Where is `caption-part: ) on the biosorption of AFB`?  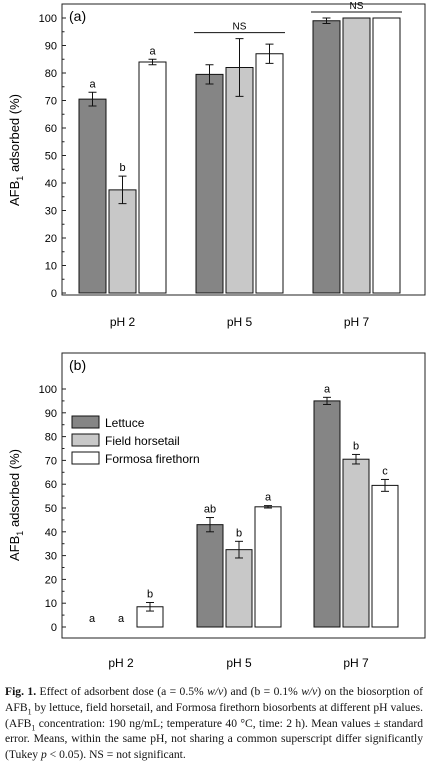 caption-part: ) on the biosorption of AFB is located at coordinates (214, 699).